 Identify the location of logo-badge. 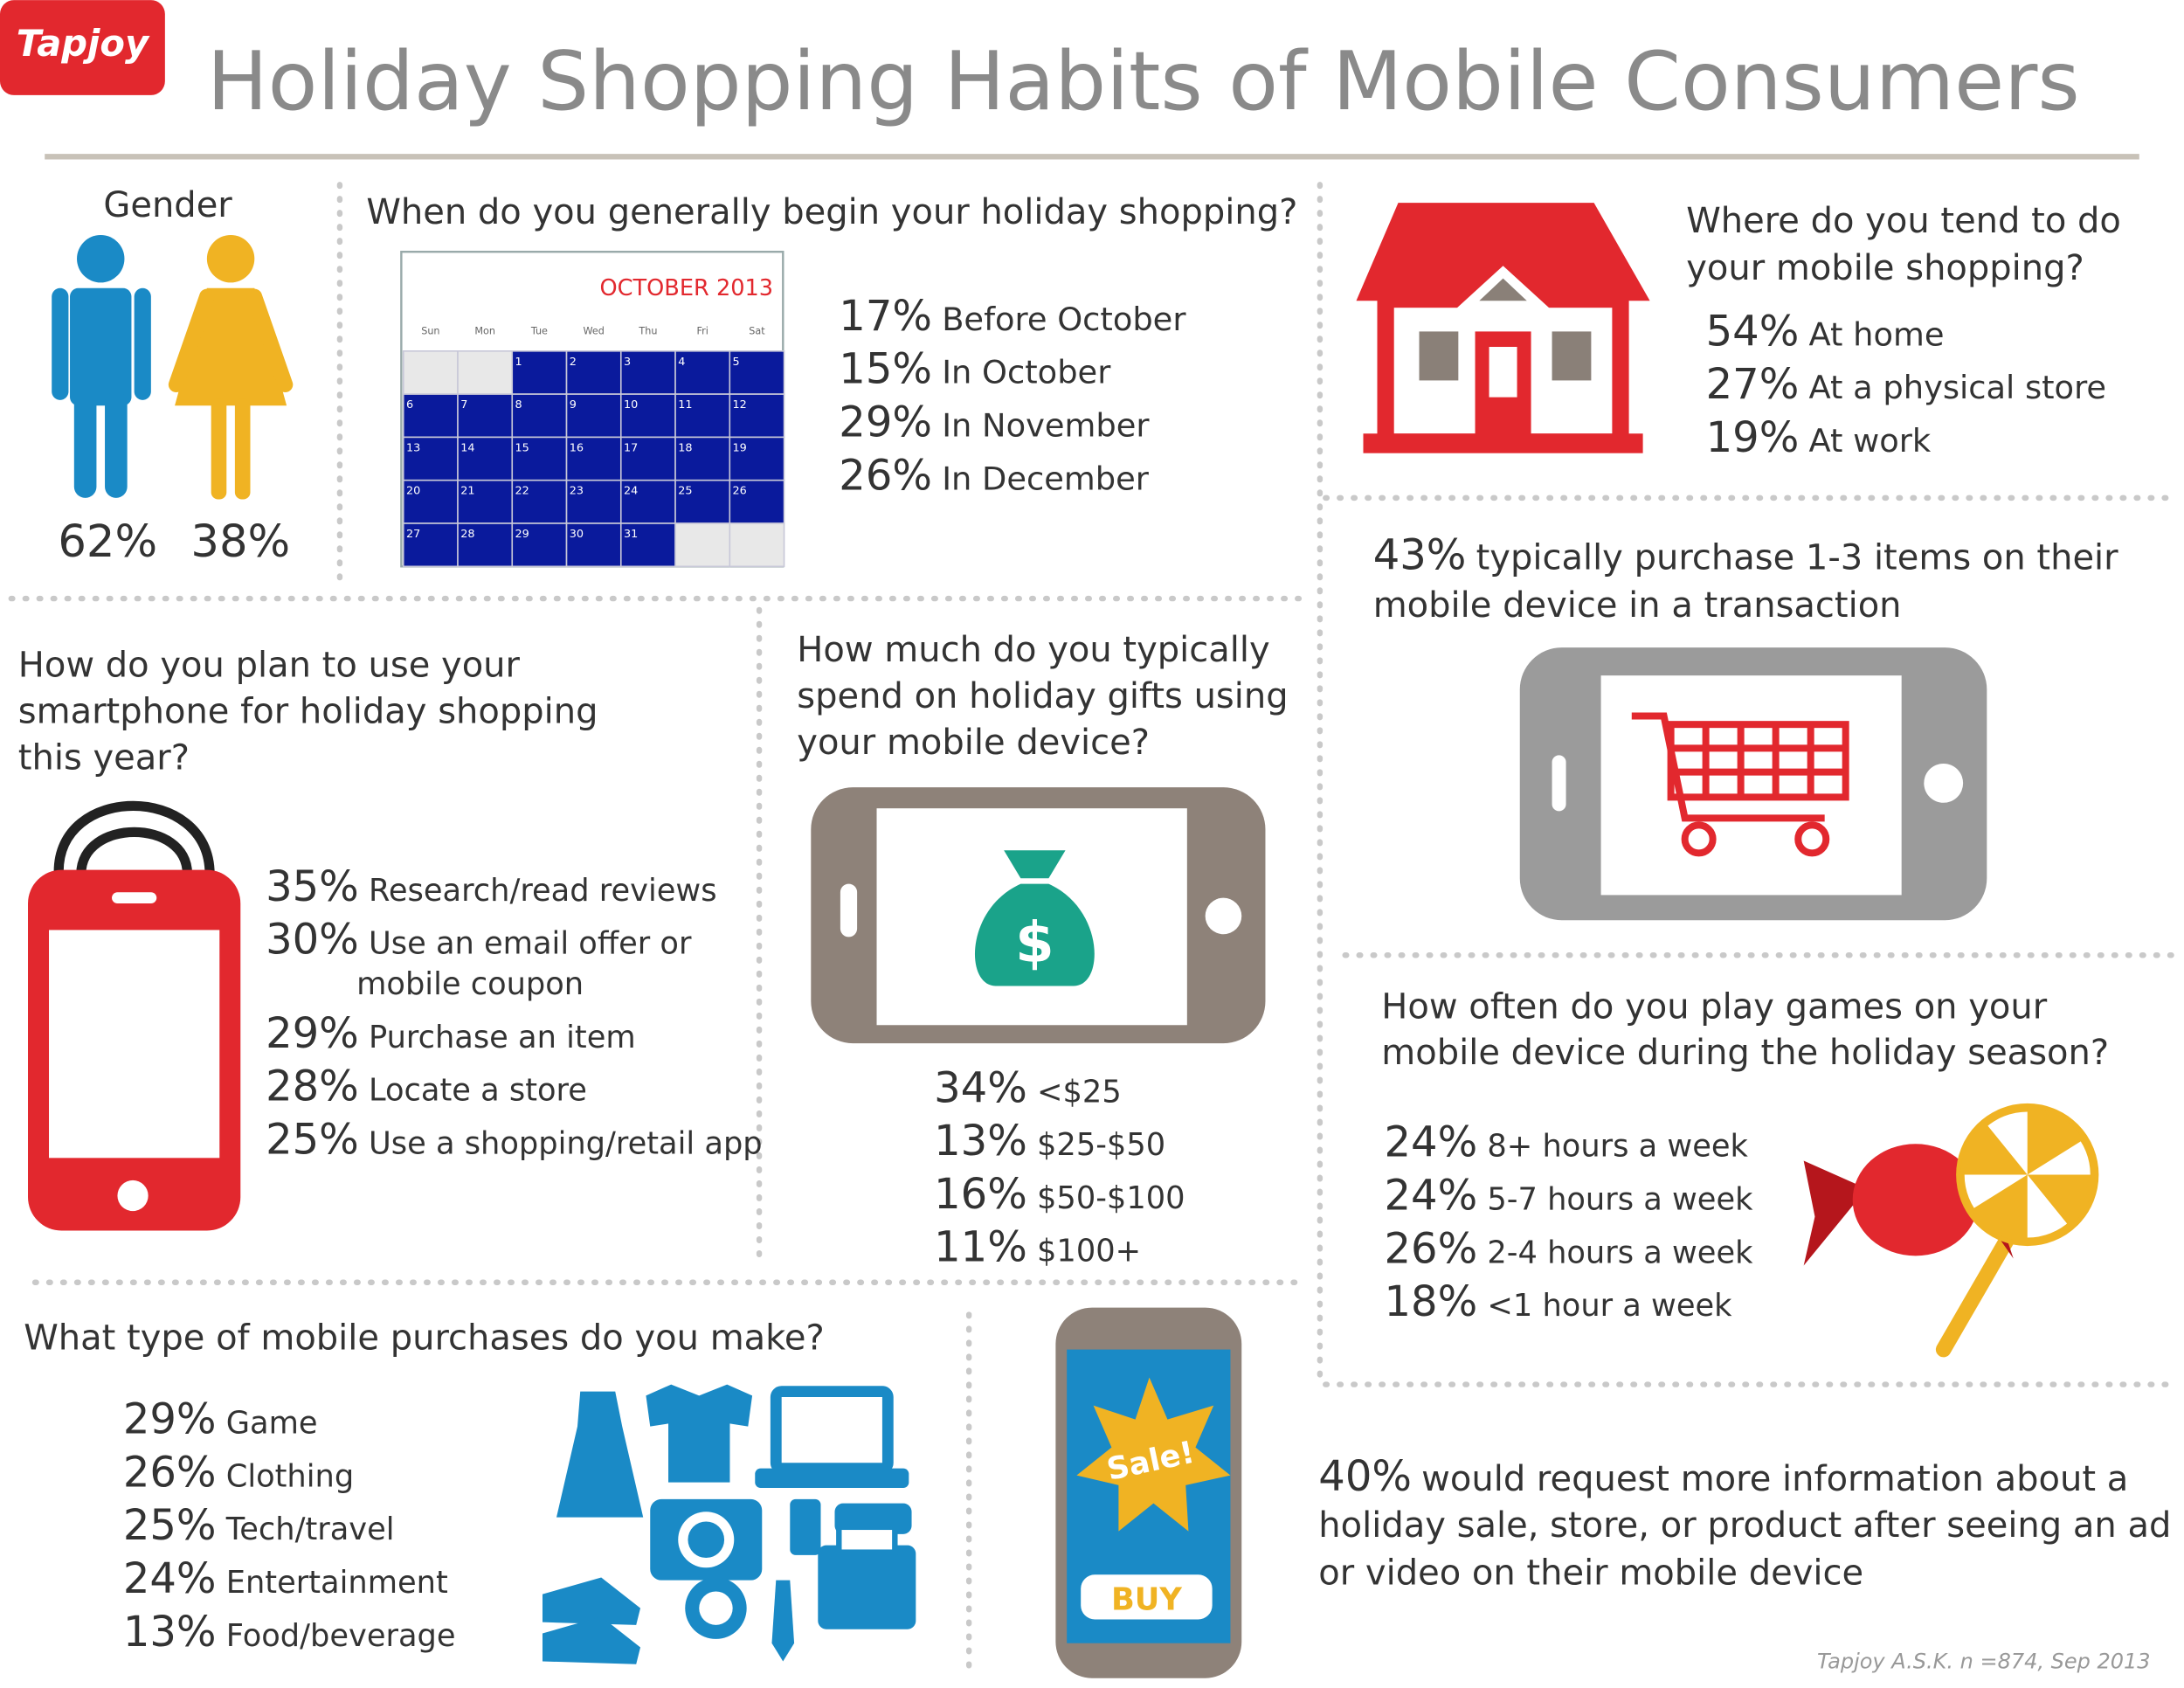
(82, 47).